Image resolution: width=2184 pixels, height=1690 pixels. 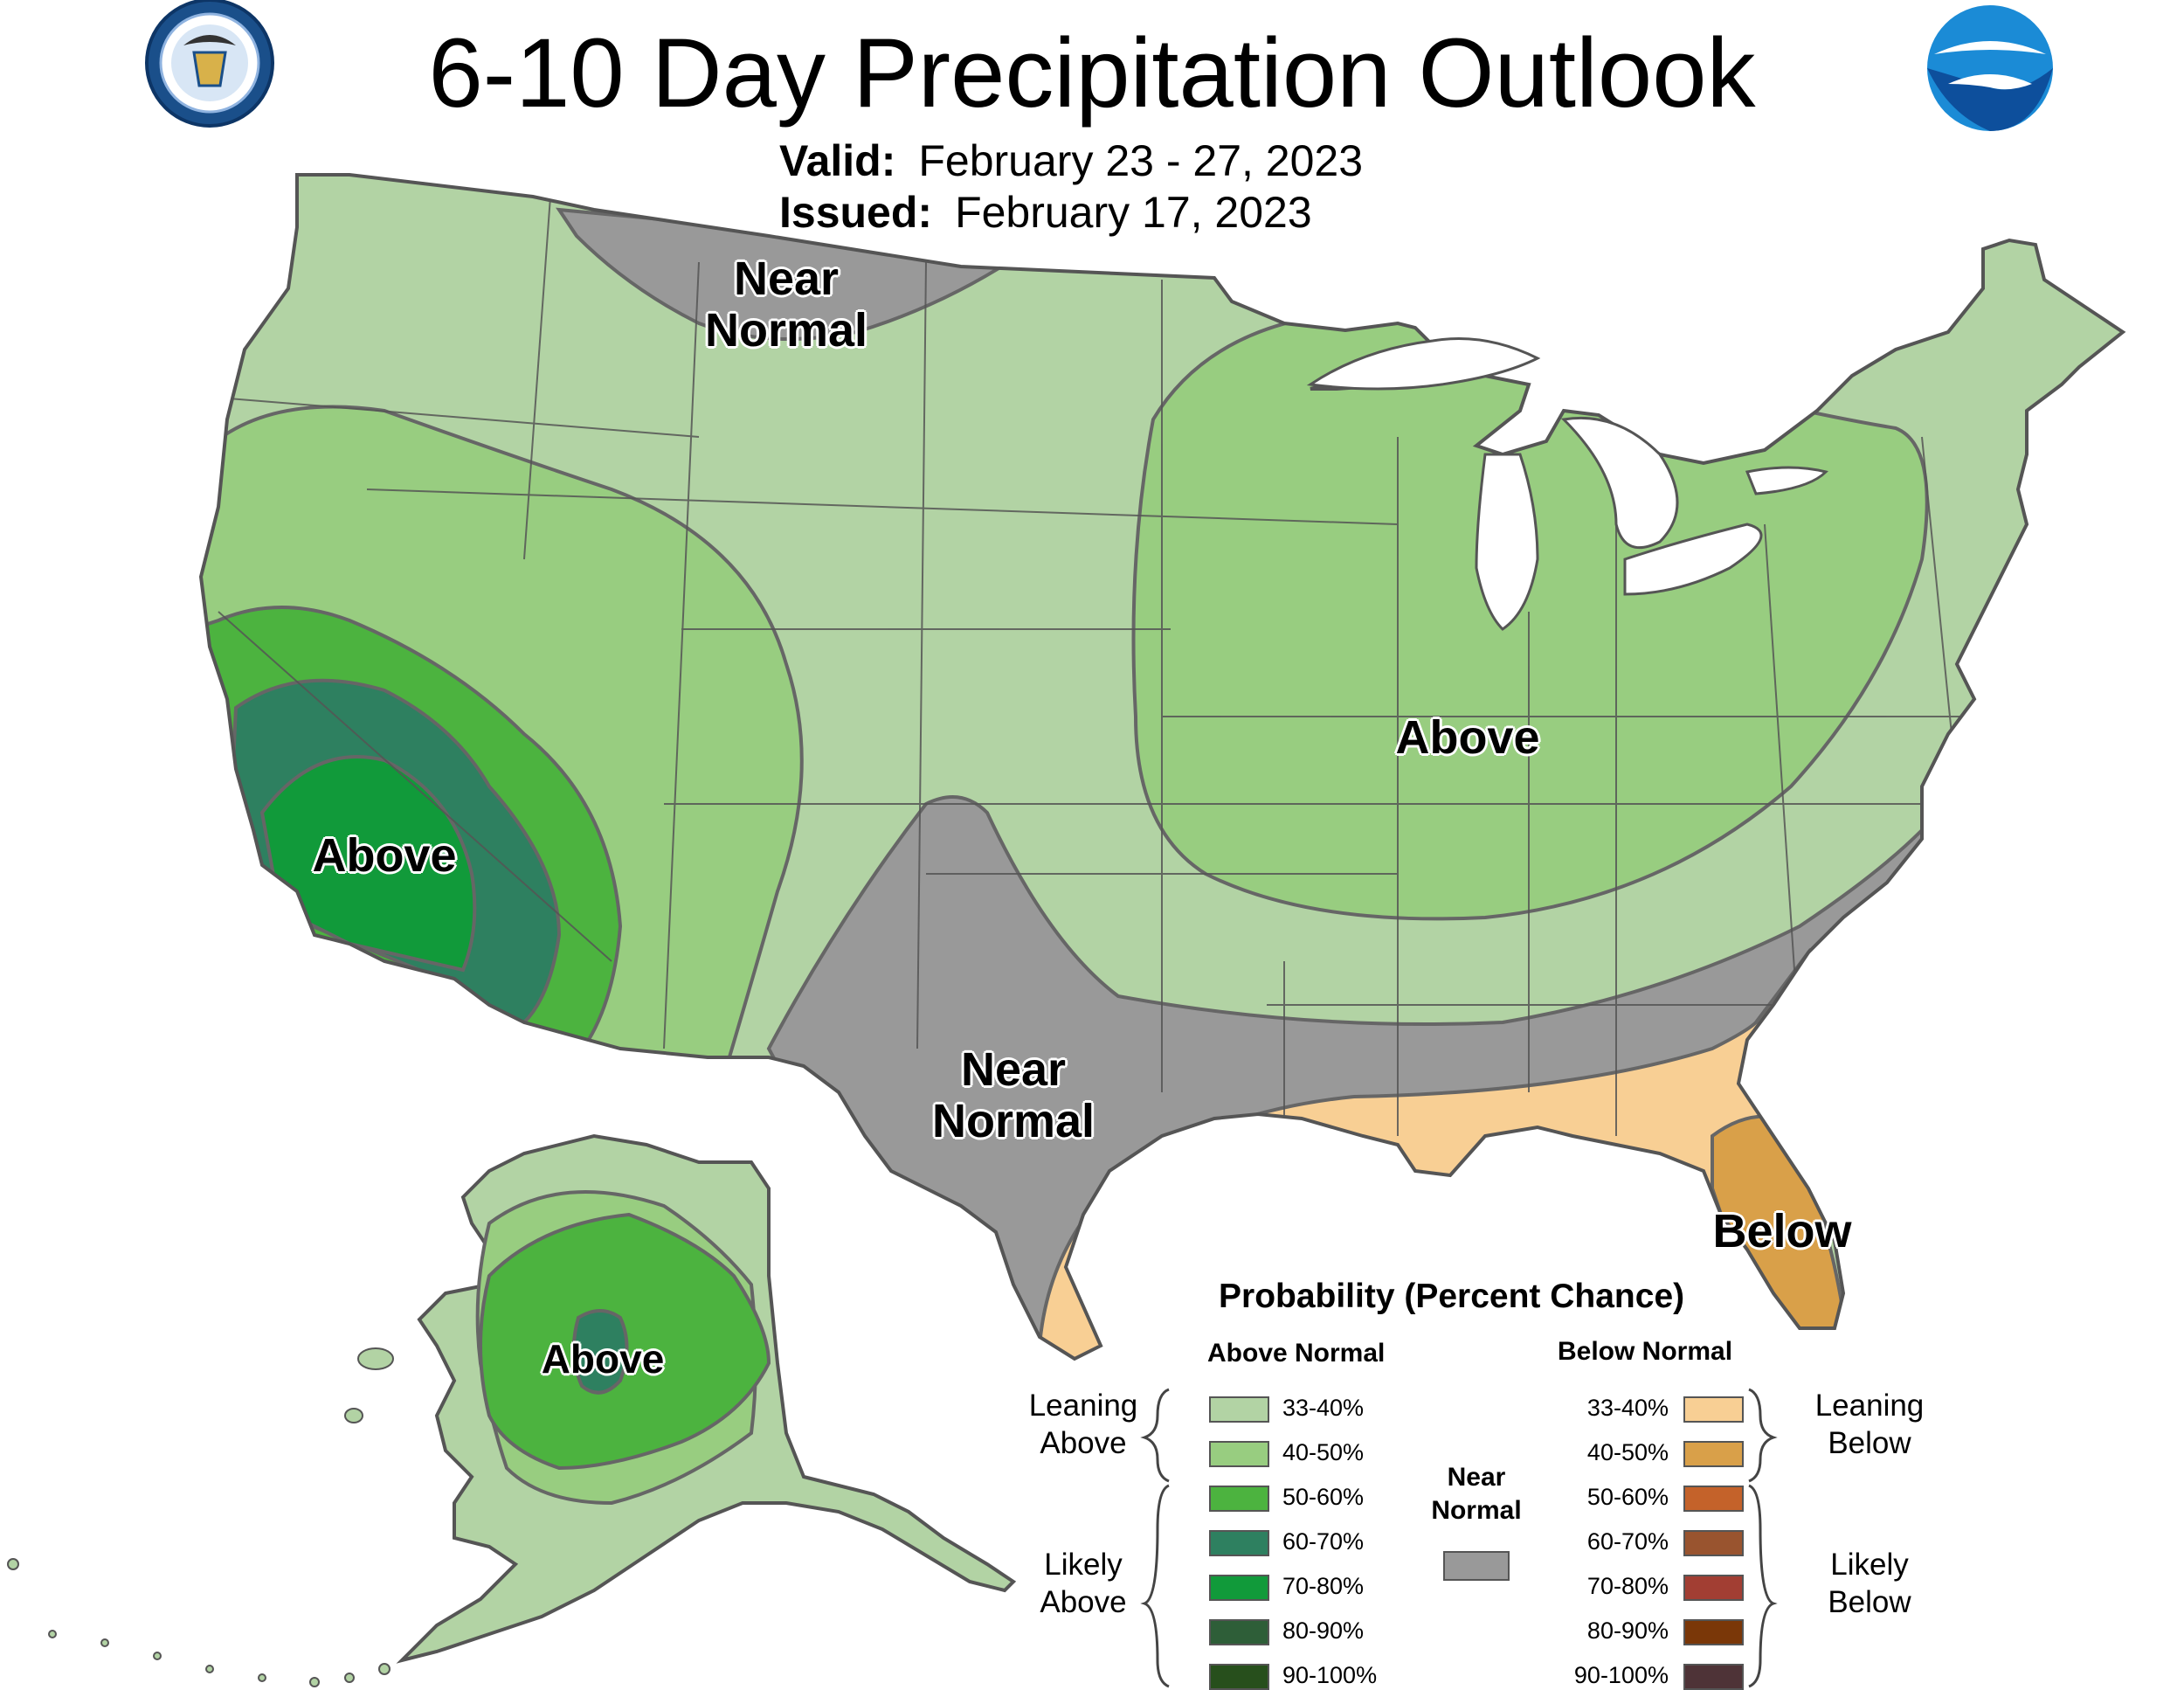 I want to click on legend-below-label: 33-40%, so click(x=1627, y=1408).